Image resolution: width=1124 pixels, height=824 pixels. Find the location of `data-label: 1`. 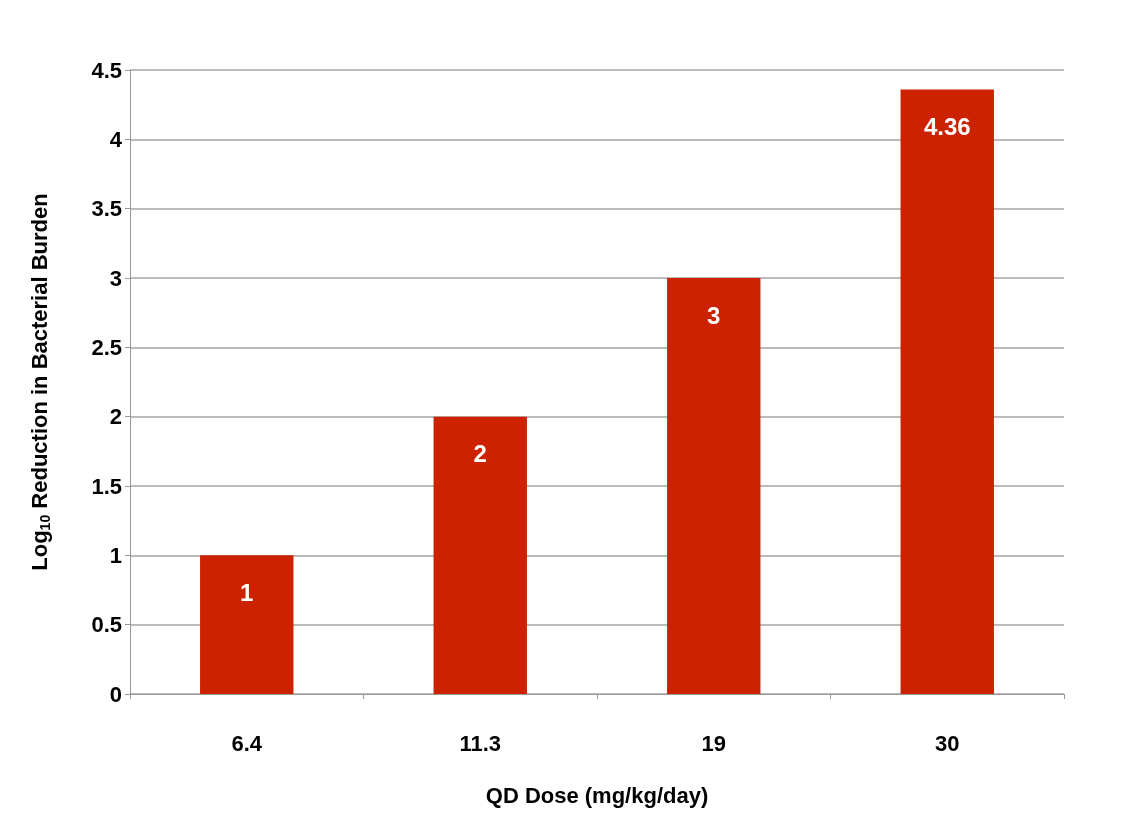

data-label: 1 is located at coordinates (247, 592).